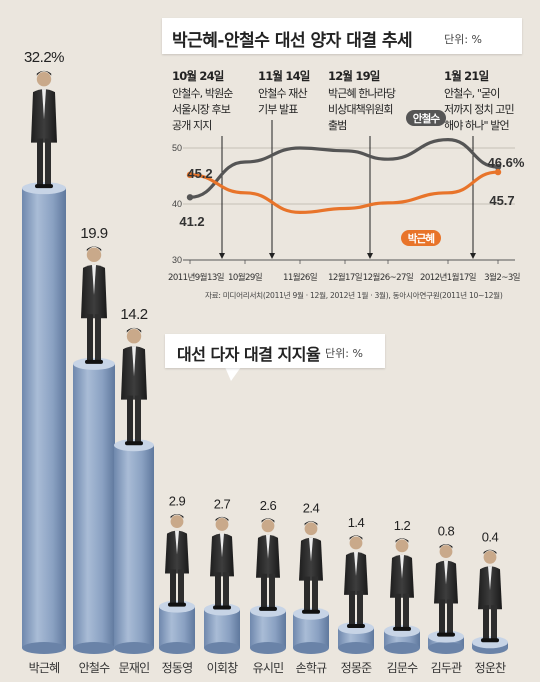  What do you see at coordinates (448, 277) in the screenshot?
I see `x-tick-label: 2012년1월17일` at bounding box center [448, 277].